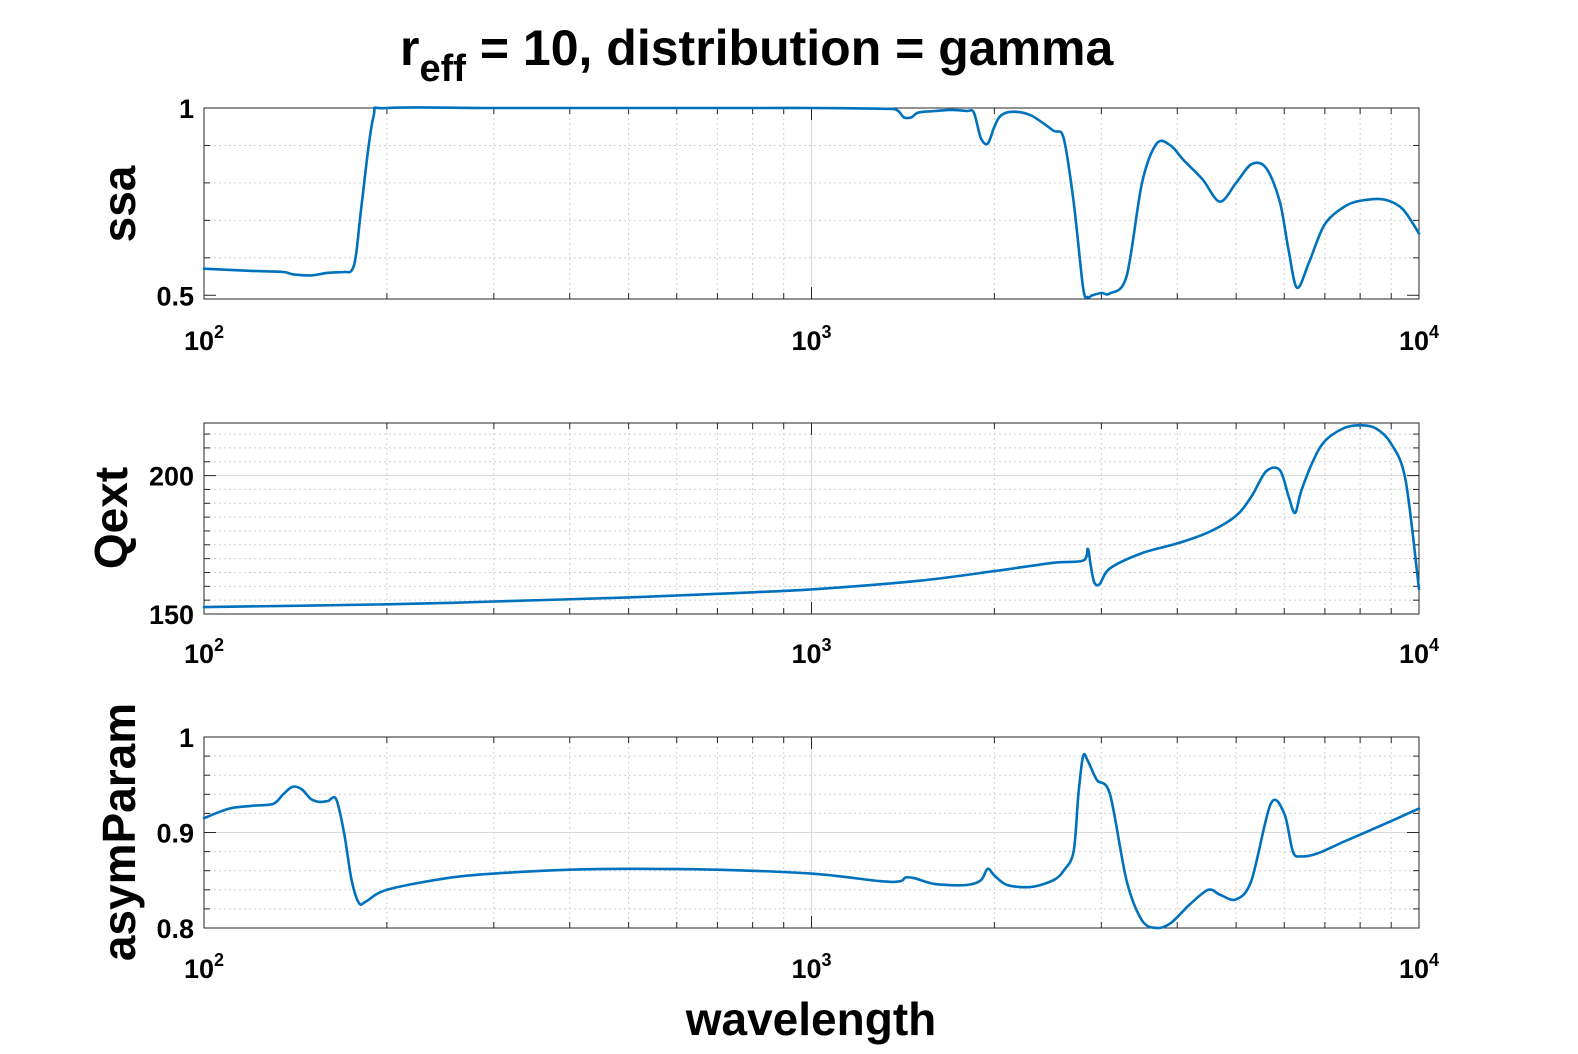 The width and height of the screenshot is (1578, 1054). Describe the element at coordinates (409, 48) in the screenshot. I see `title-prefix: r` at that location.